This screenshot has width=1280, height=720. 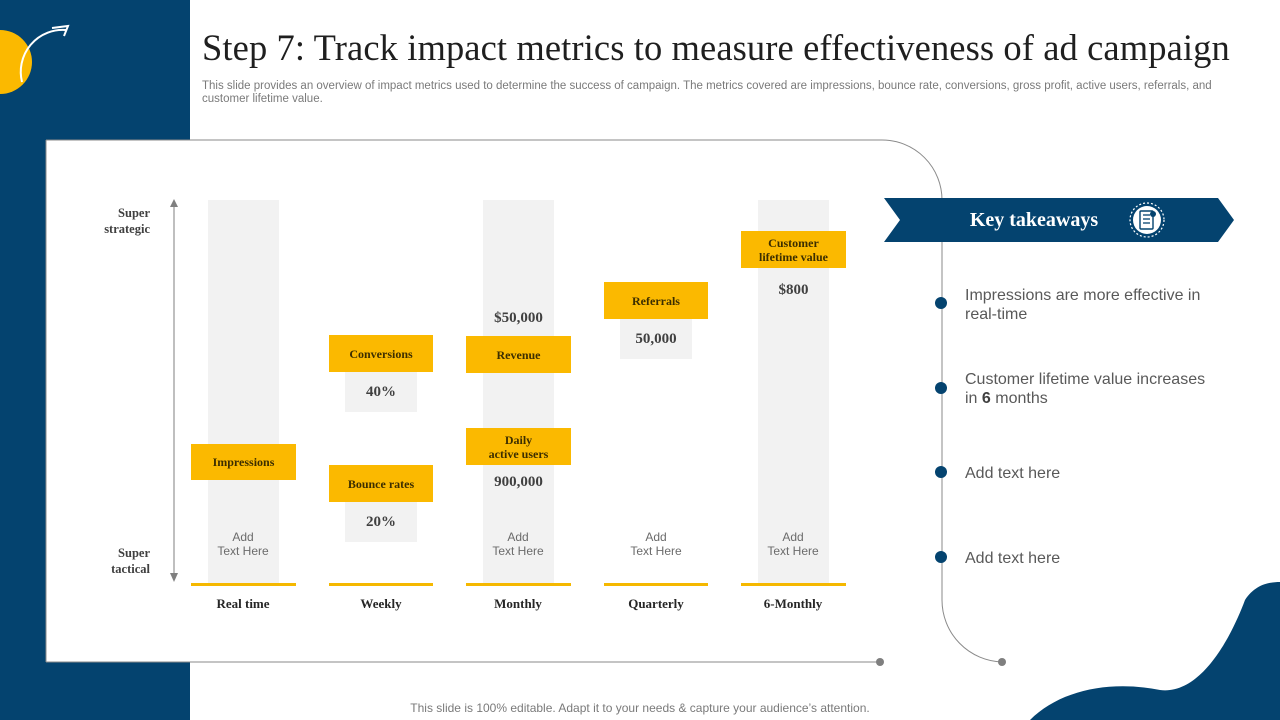 I want to click on x-label-monthly: Monthly, so click(x=518, y=603).